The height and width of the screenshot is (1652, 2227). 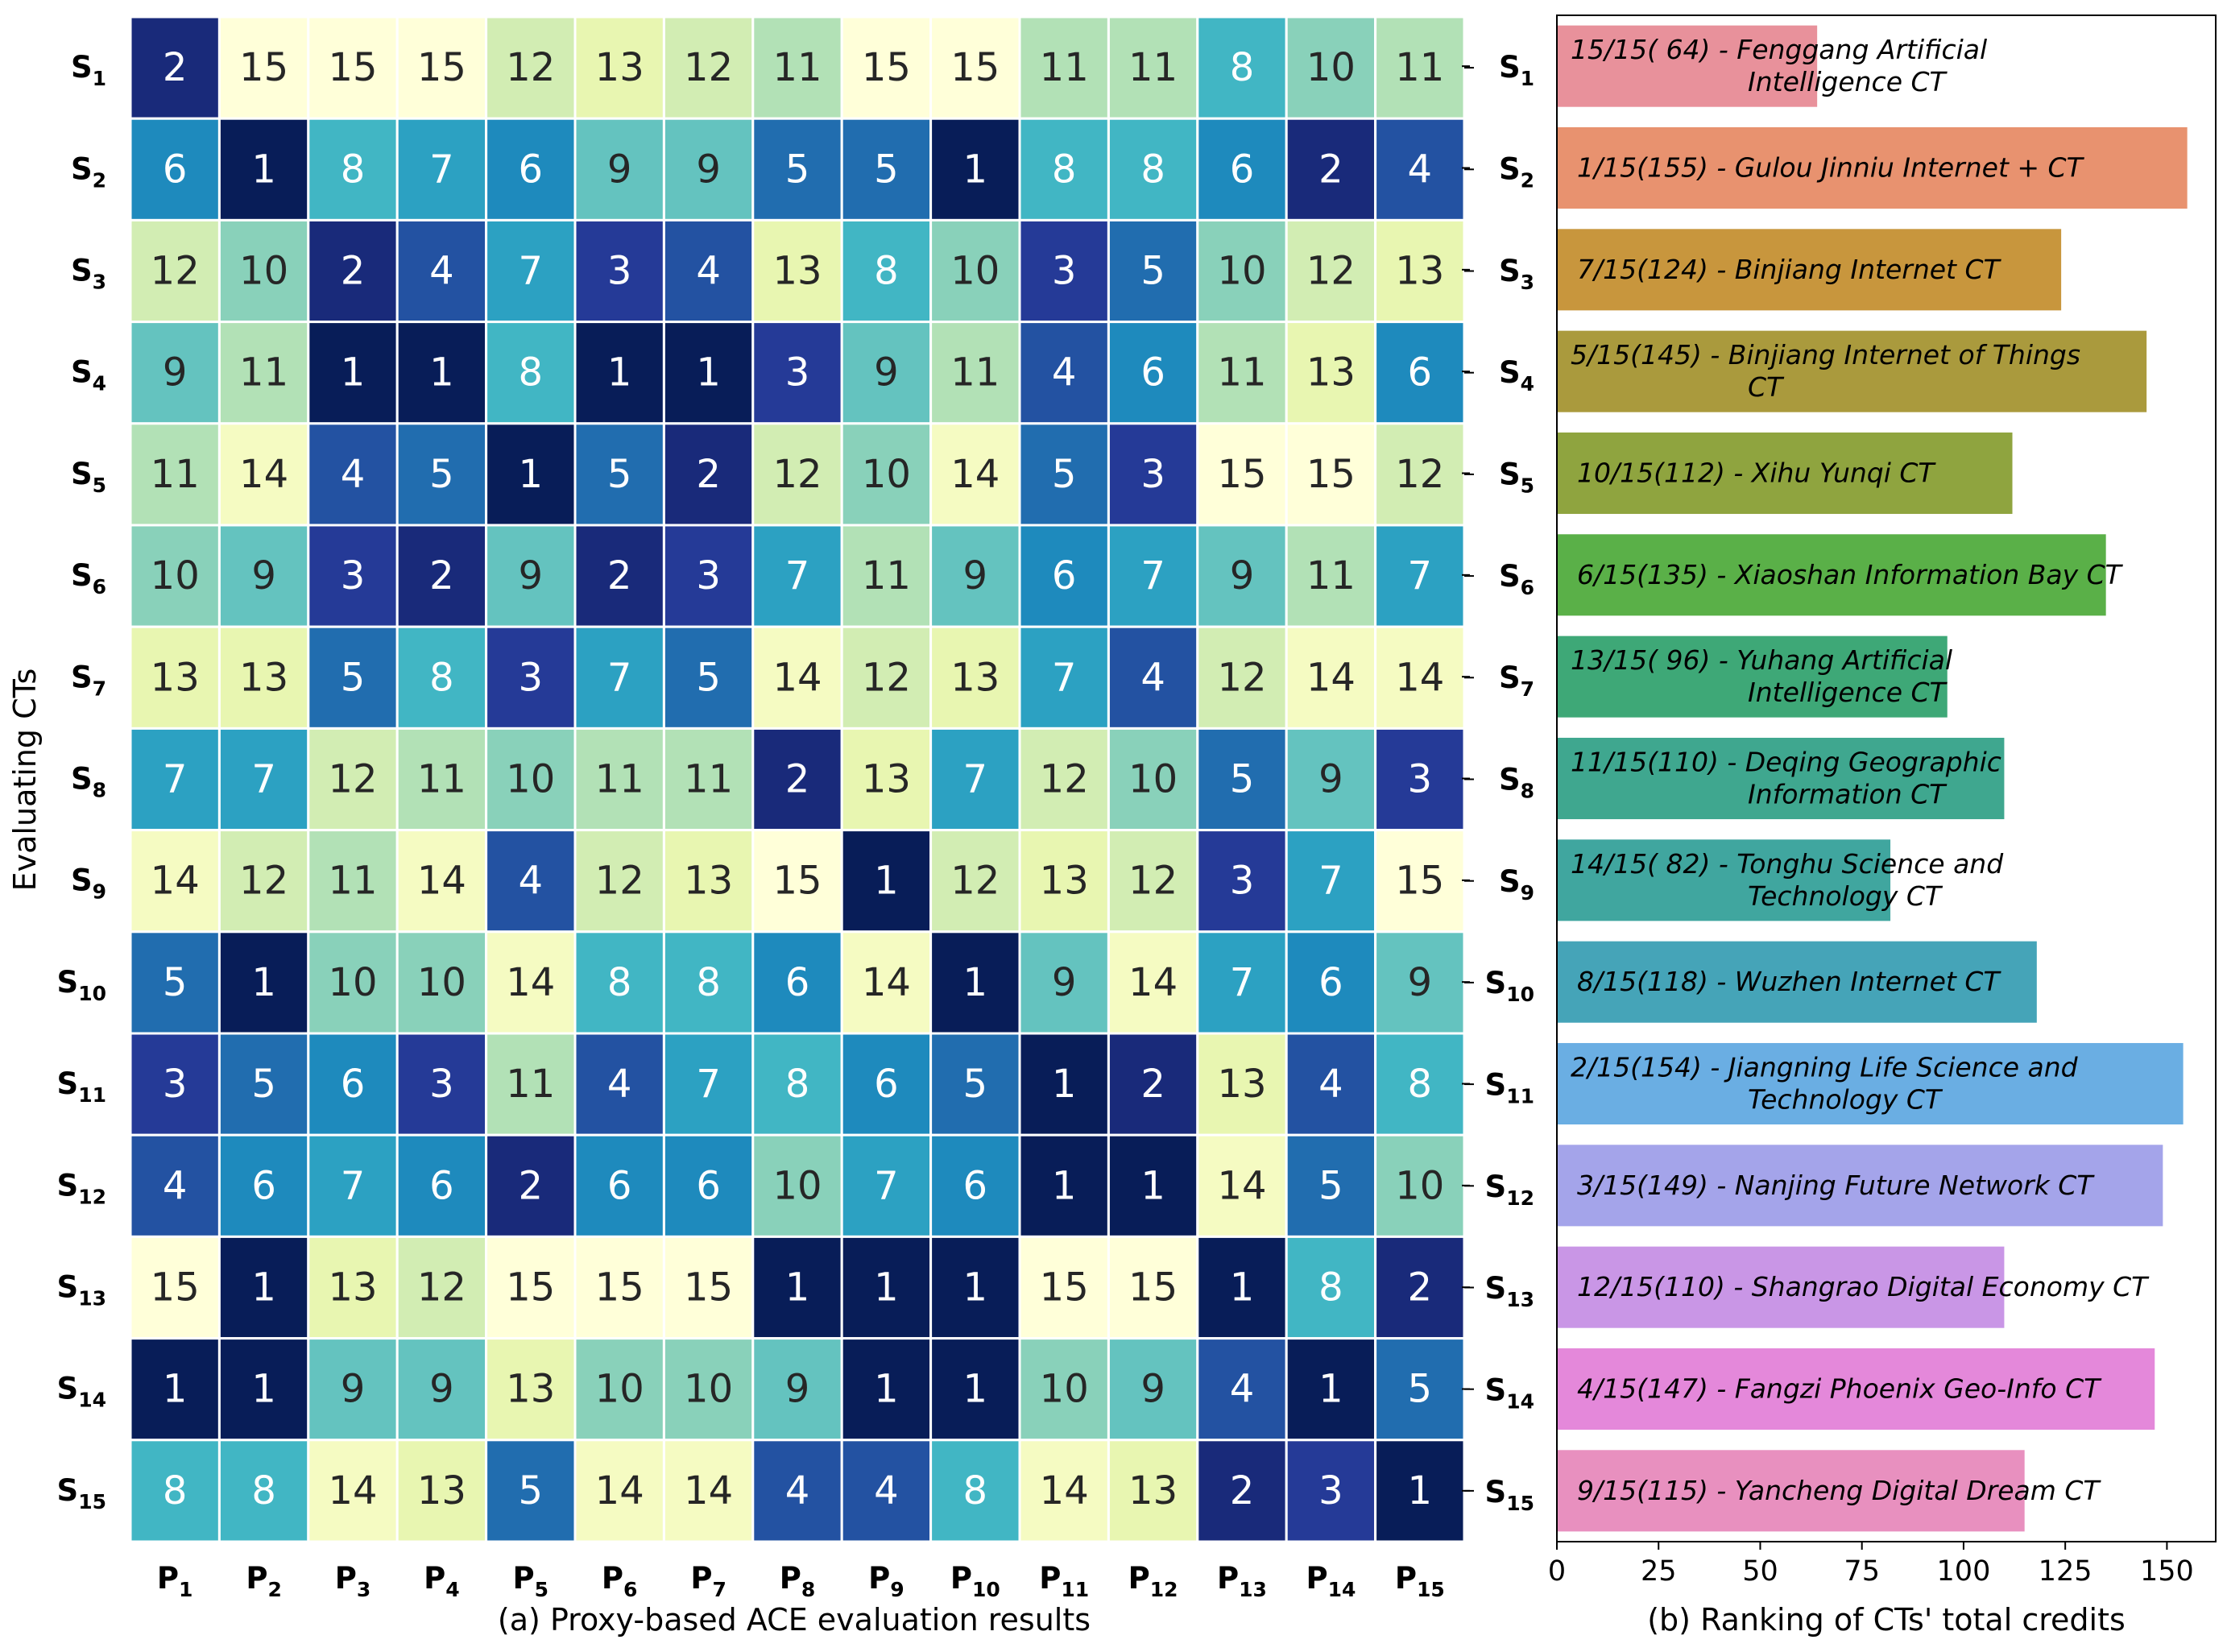 What do you see at coordinates (1839, 1389) in the screenshot?
I see `bar-label: 4/15(147) - Fangzi Phoenix Geo-Info CT` at bounding box center [1839, 1389].